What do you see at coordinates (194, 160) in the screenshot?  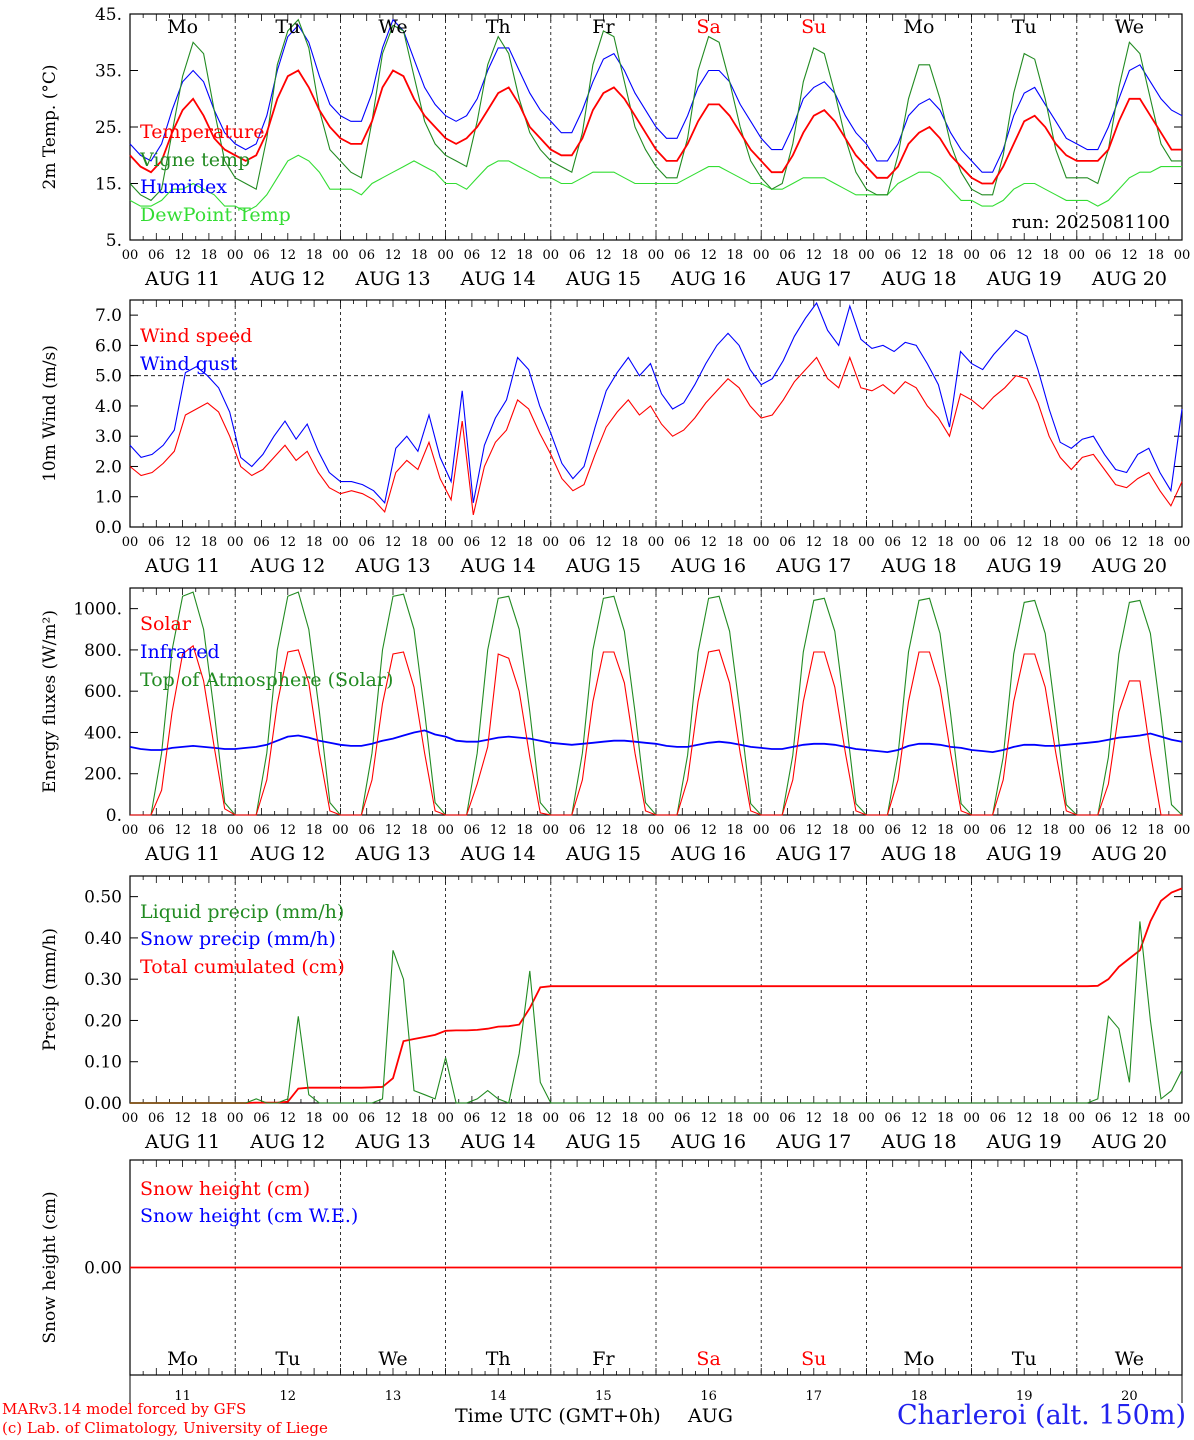 I see `legend-entry: Vigne temp` at bounding box center [194, 160].